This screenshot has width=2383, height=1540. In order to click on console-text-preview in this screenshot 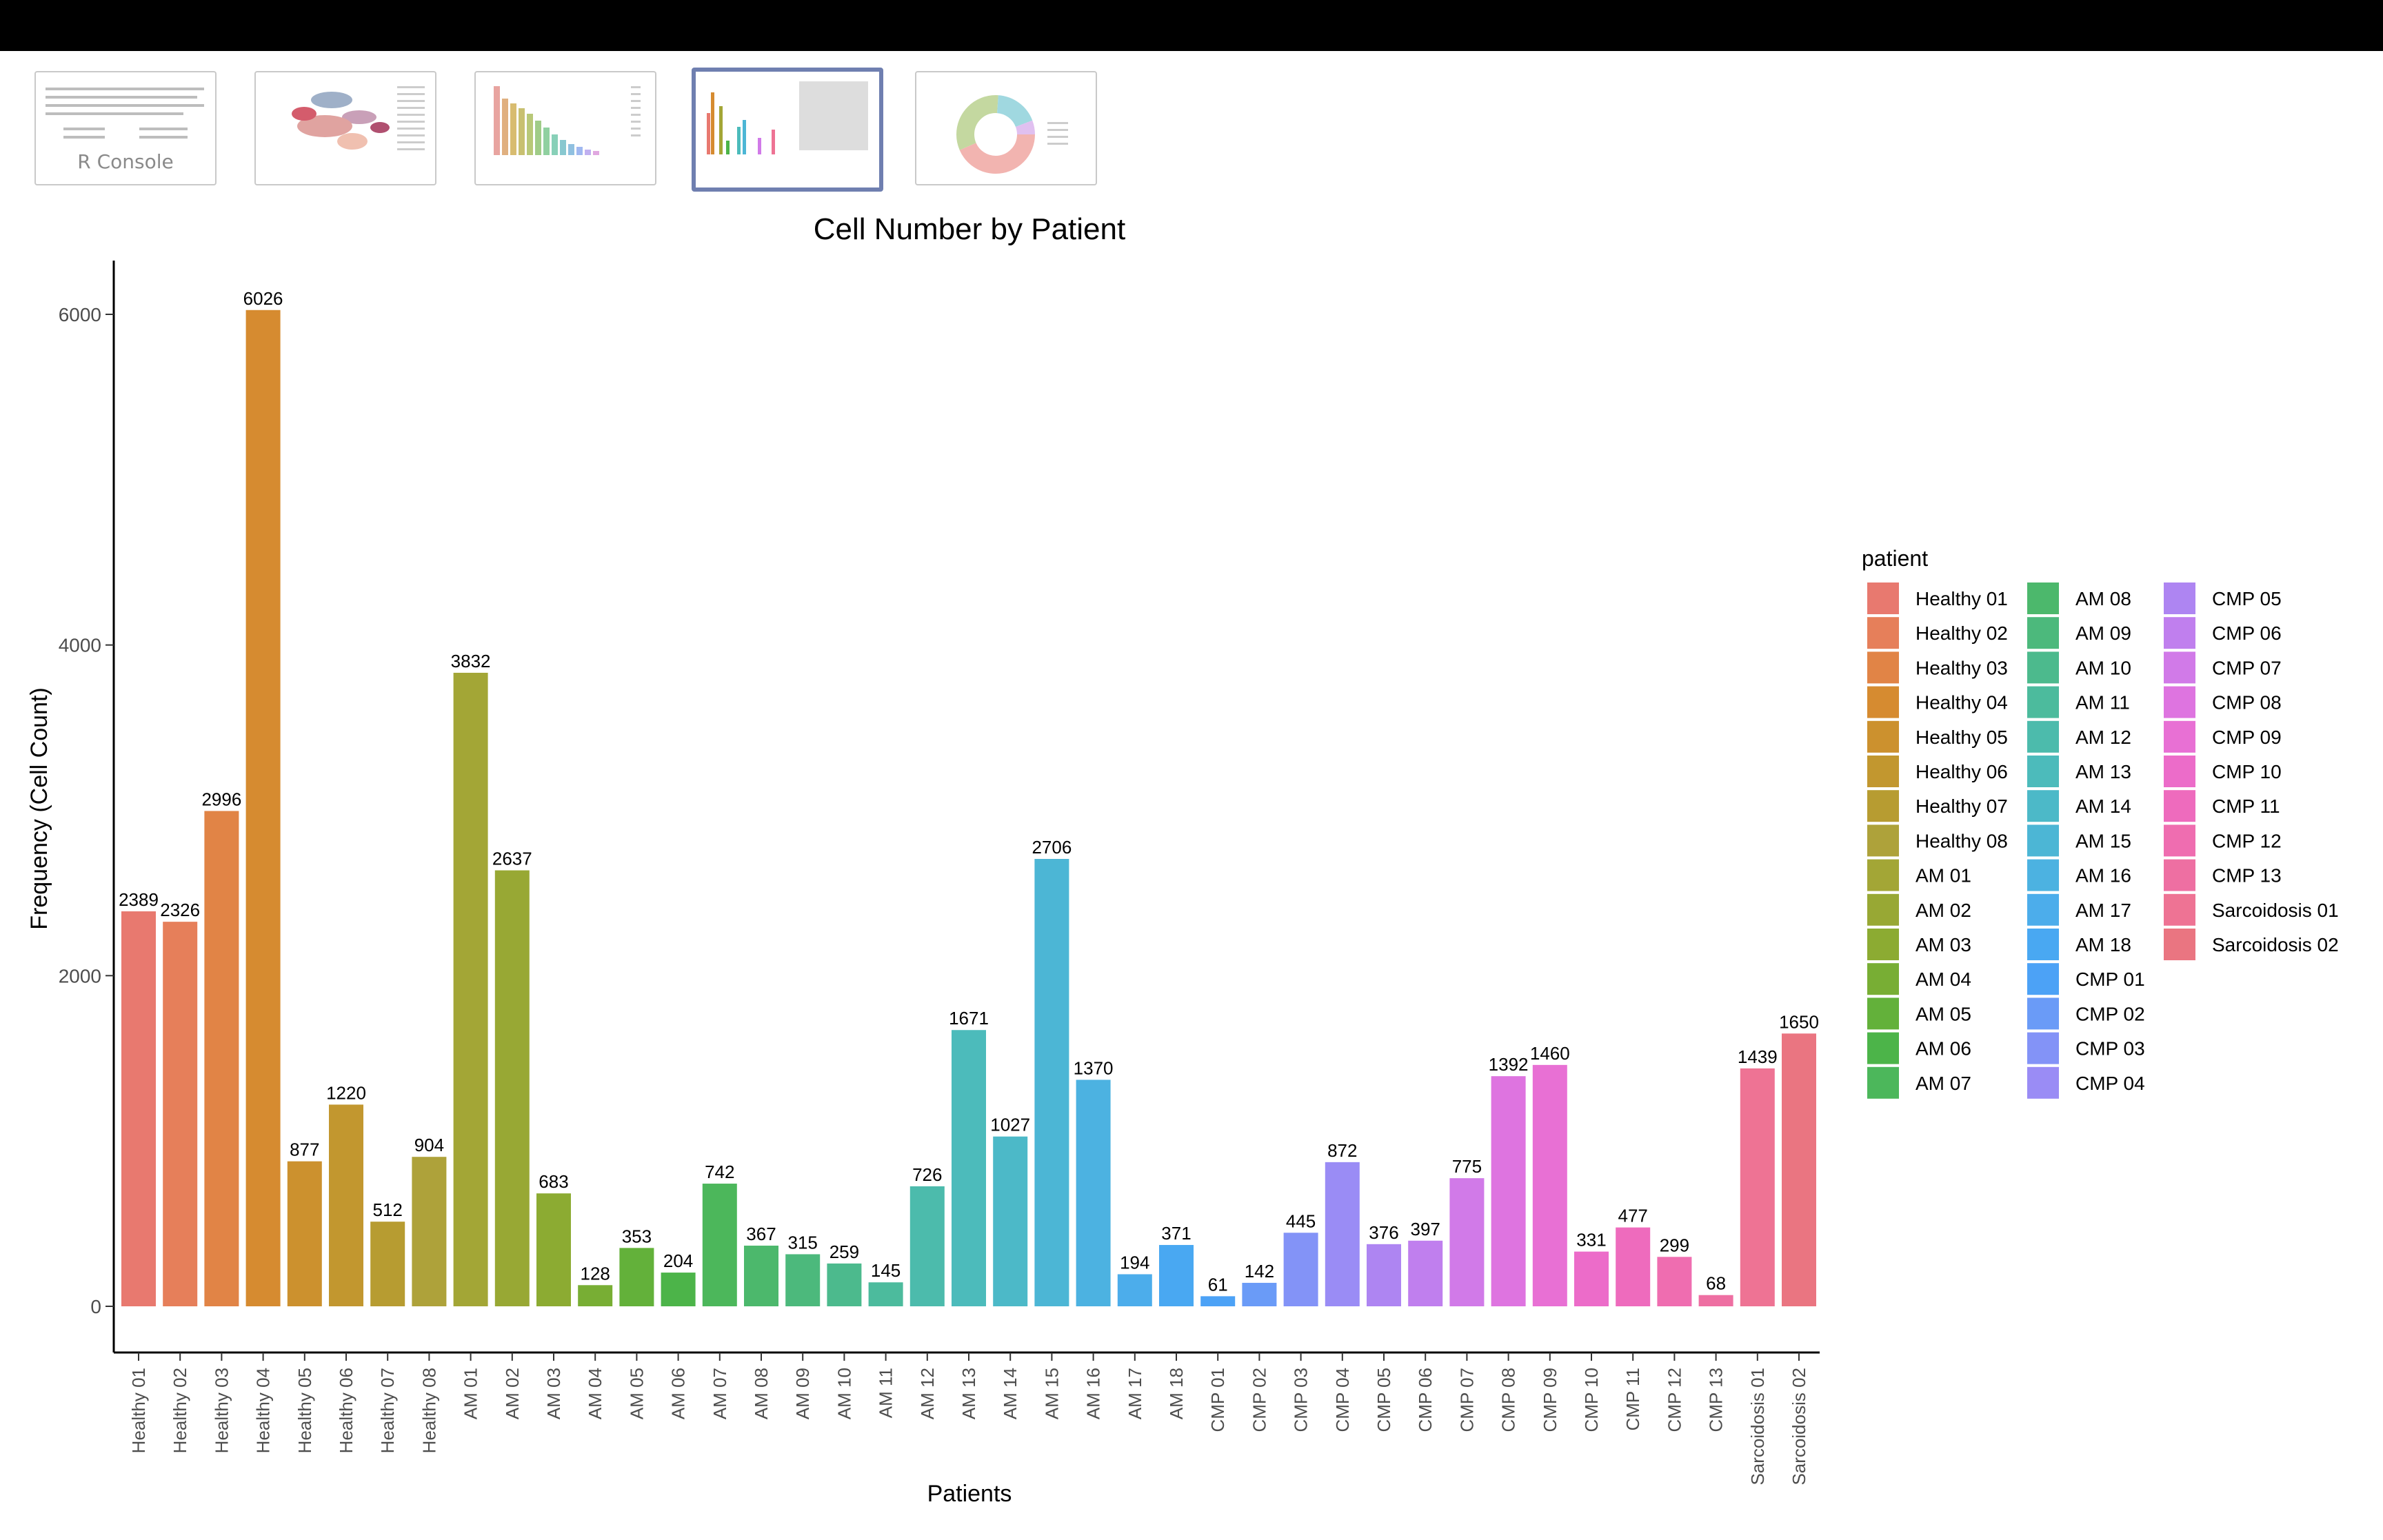, I will do `click(125, 114)`.